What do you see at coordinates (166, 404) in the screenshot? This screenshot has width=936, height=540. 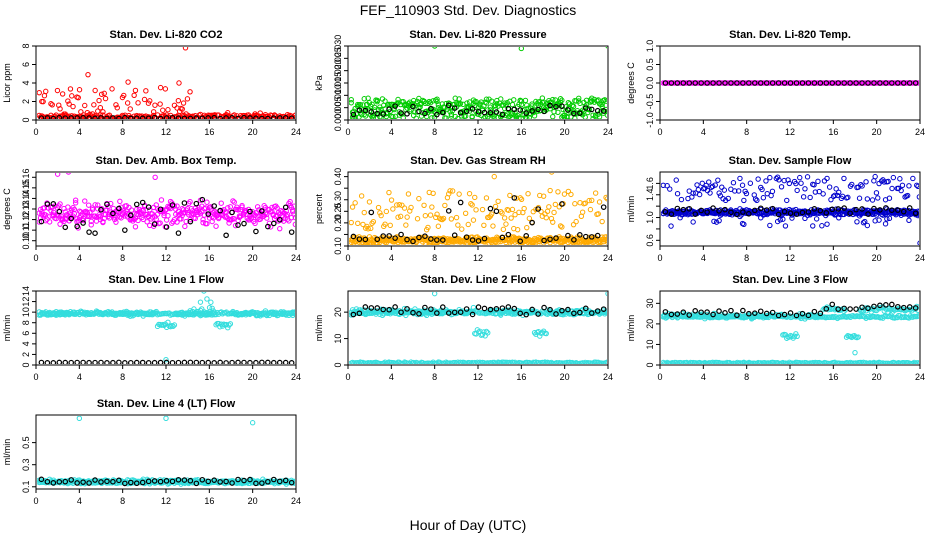 I see `panel-title: Stan. Dev. Line 4 (LT) Flow` at bounding box center [166, 404].